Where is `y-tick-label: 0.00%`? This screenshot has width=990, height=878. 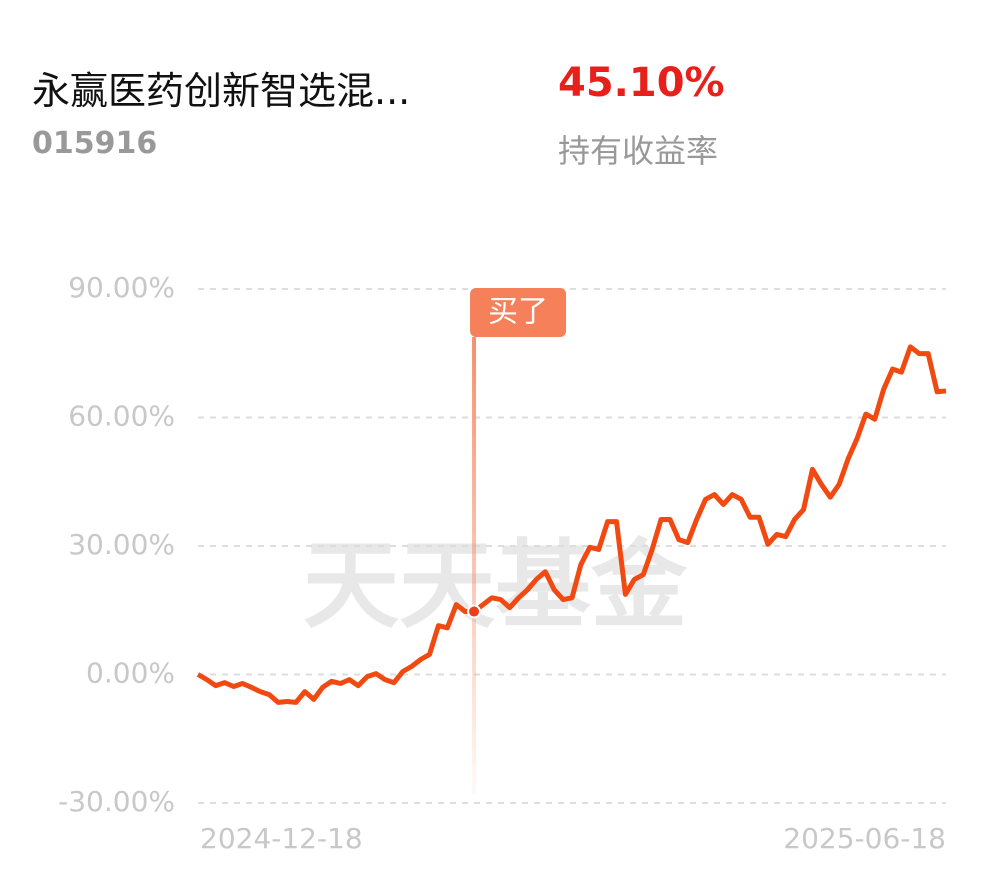
y-tick-label: 0.00% is located at coordinates (130, 673).